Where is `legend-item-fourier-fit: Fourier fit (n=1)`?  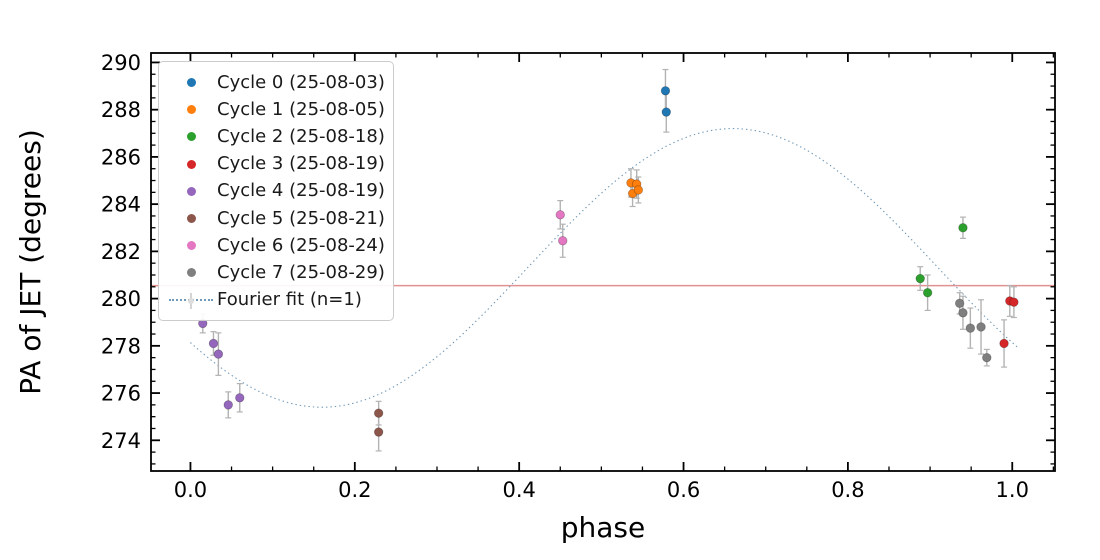
legend-item-fourier-fit: Fourier fit (n=1) is located at coordinates (276, 300).